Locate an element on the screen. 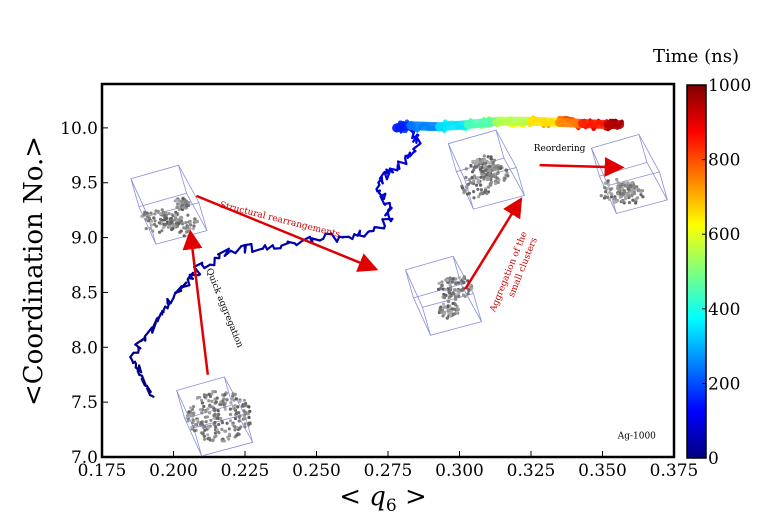  x-axis-title: < q6 > is located at coordinates (383, 499).